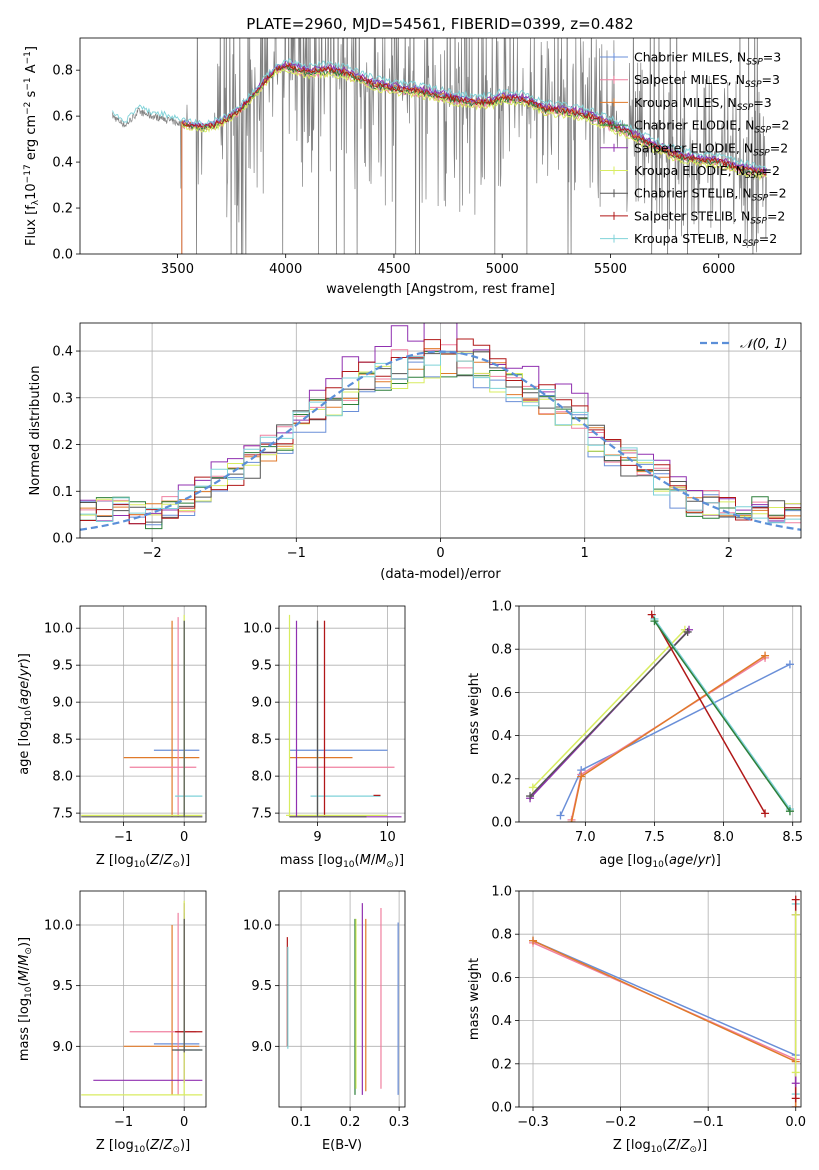 The width and height of the screenshot is (819, 1170). What do you see at coordinates (152, 553) in the screenshot?
I see `x-tick-label: −2` at bounding box center [152, 553].